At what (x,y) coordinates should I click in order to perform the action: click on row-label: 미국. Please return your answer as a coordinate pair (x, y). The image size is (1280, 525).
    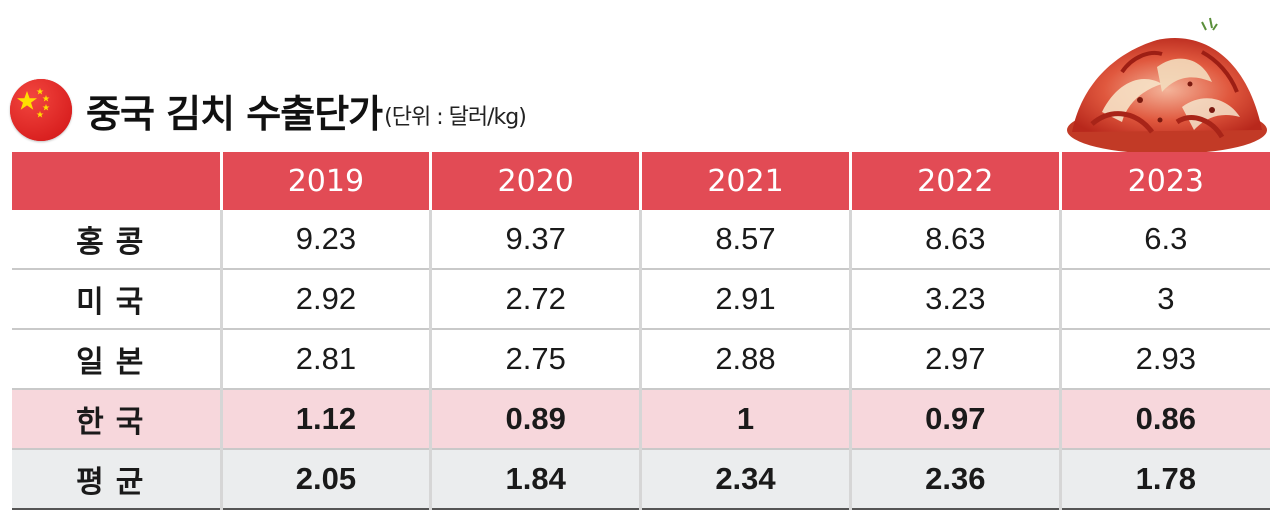
    Looking at the image, I should click on (116, 298).